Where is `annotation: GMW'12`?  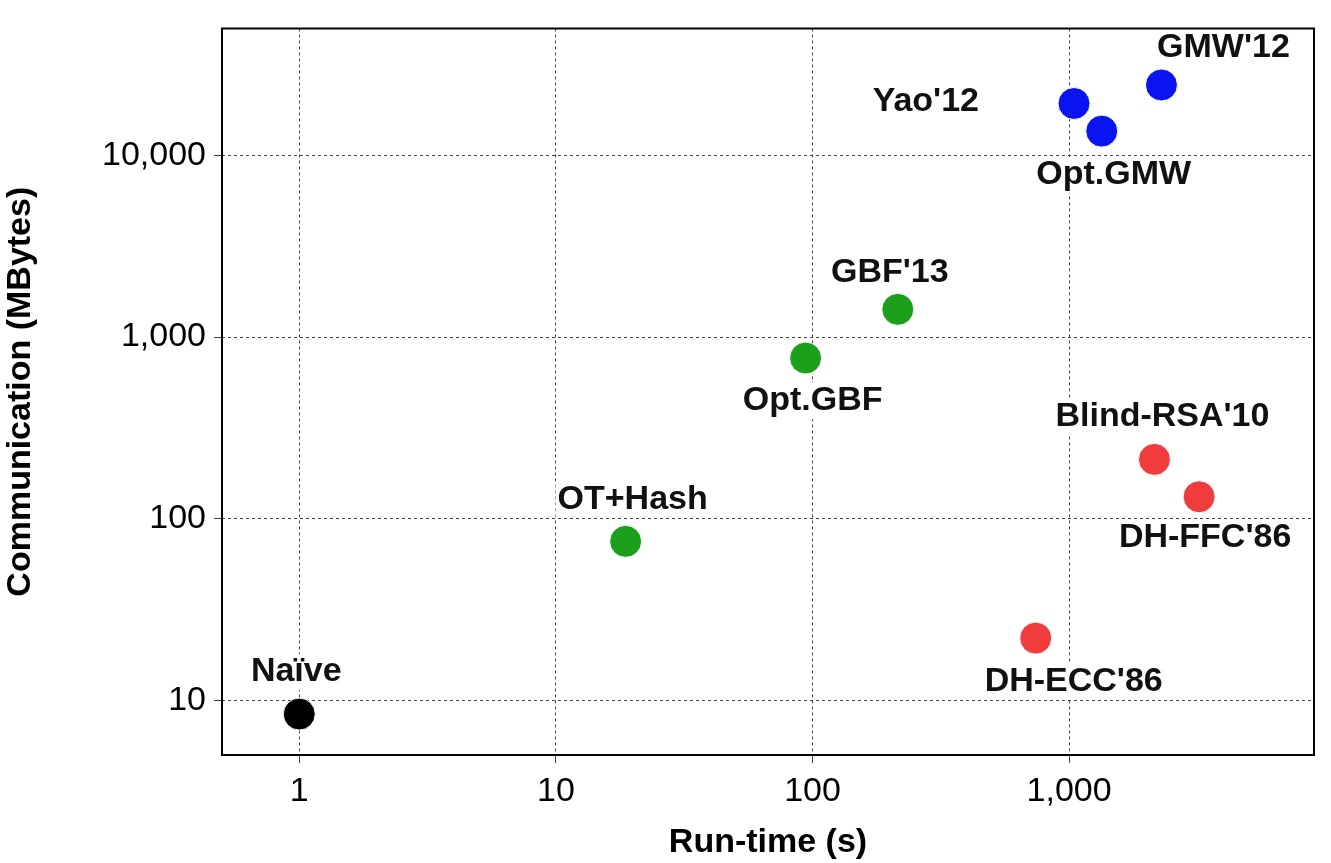 annotation: GMW'12 is located at coordinates (1223, 45).